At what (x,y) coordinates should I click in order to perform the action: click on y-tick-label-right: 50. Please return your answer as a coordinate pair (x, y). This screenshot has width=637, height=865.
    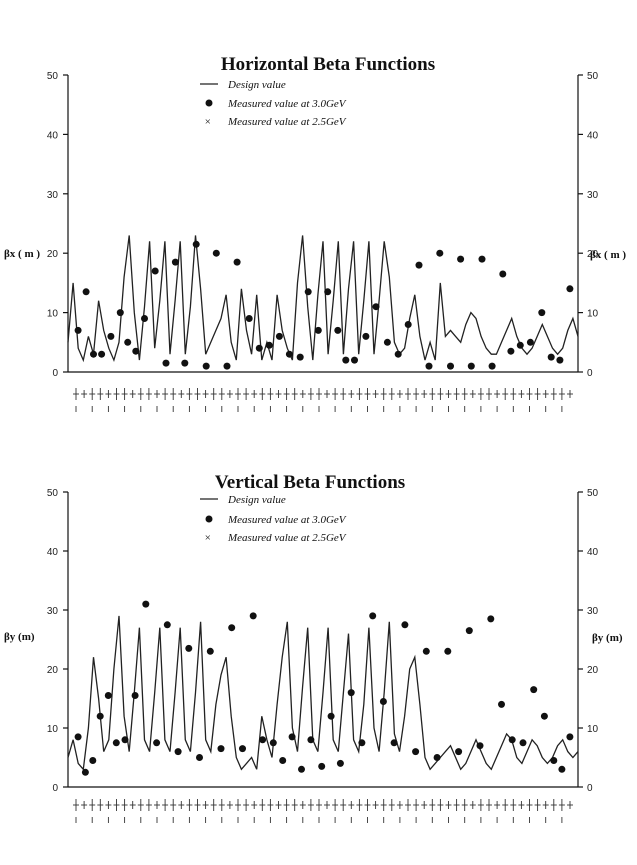
    Looking at the image, I should click on (593, 493).